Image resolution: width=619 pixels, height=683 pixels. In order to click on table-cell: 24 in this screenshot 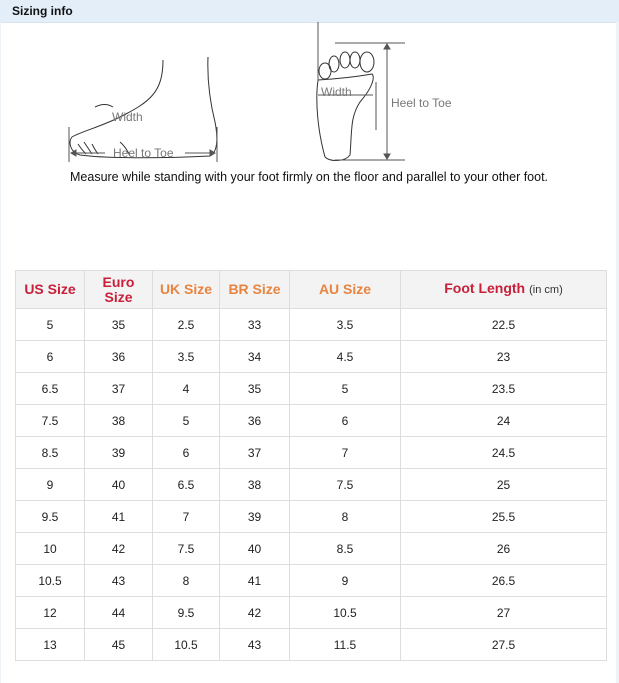, I will do `click(503, 420)`.